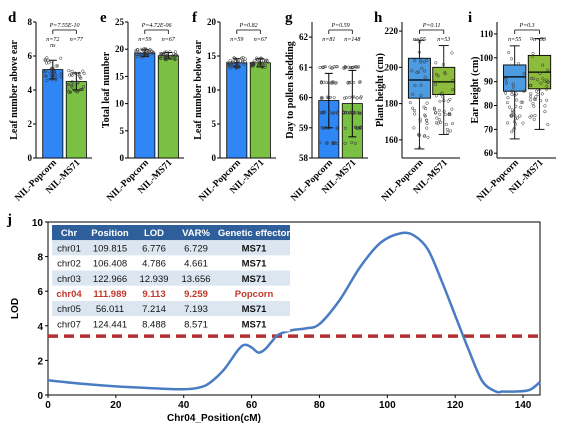 The height and width of the screenshot is (430, 573). What do you see at coordinates (455, 405) in the screenshot?
I see `x-tick-label: 120` at bounding box center [455, 405].